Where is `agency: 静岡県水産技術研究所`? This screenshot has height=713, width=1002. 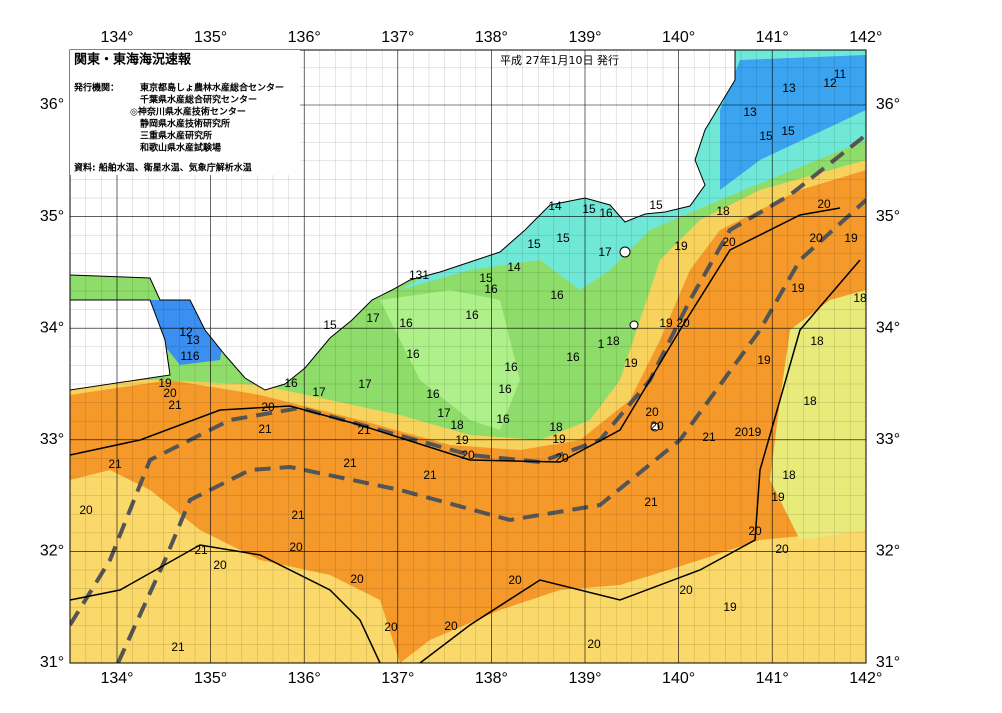 agency: 静岡県水産技術研究所 is located at coordinates (185, 124).